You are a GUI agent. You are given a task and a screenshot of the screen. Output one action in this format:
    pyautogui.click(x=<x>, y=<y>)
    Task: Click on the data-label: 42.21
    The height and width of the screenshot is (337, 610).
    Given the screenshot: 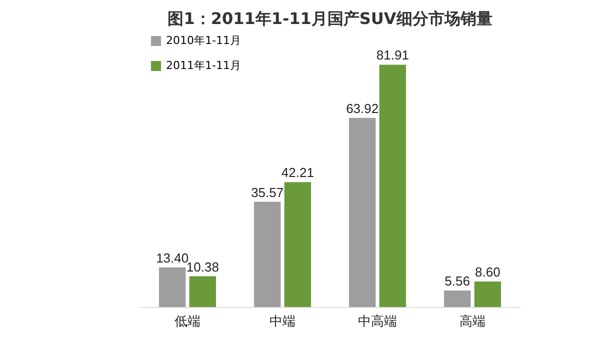 What is the action you would take?
    pyautogui.click(x=297, y=172)
    